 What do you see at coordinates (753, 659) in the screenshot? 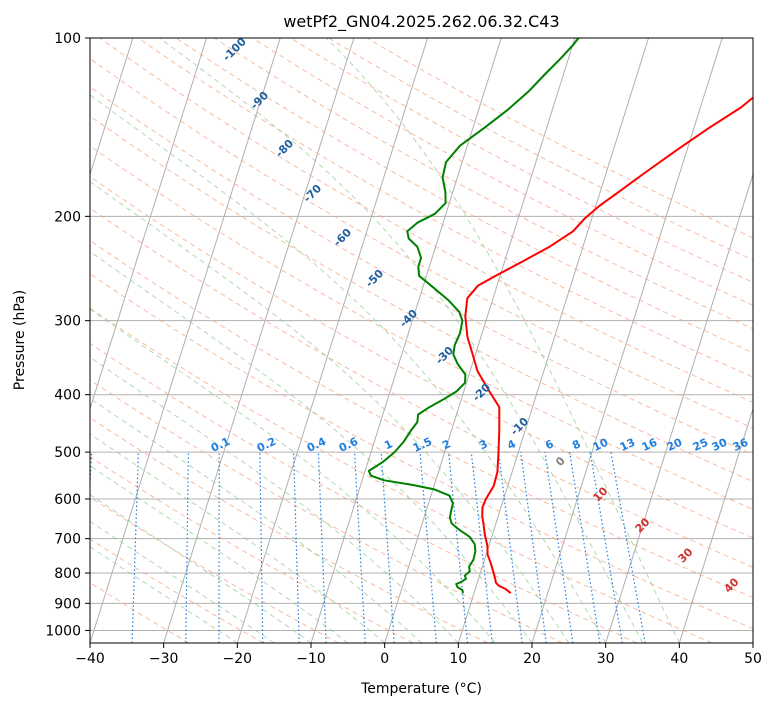
I see `x-tick-label: 50` at bounding box center [753, 659].